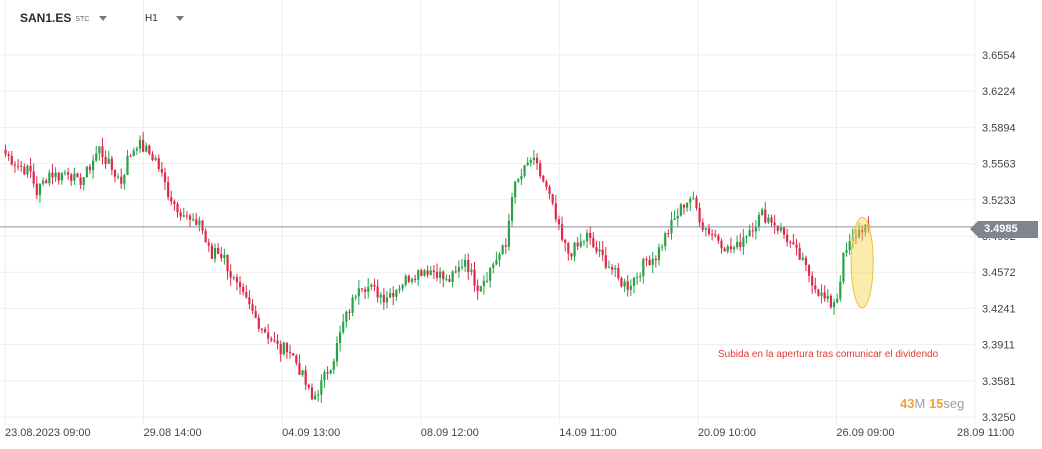 The height and width of the screenshot is (449, 1042). What do you see at coordinates (999, 92) in the screenshot?
I see `y-tick-label: 3.6224` at bounding box center [999, 92].